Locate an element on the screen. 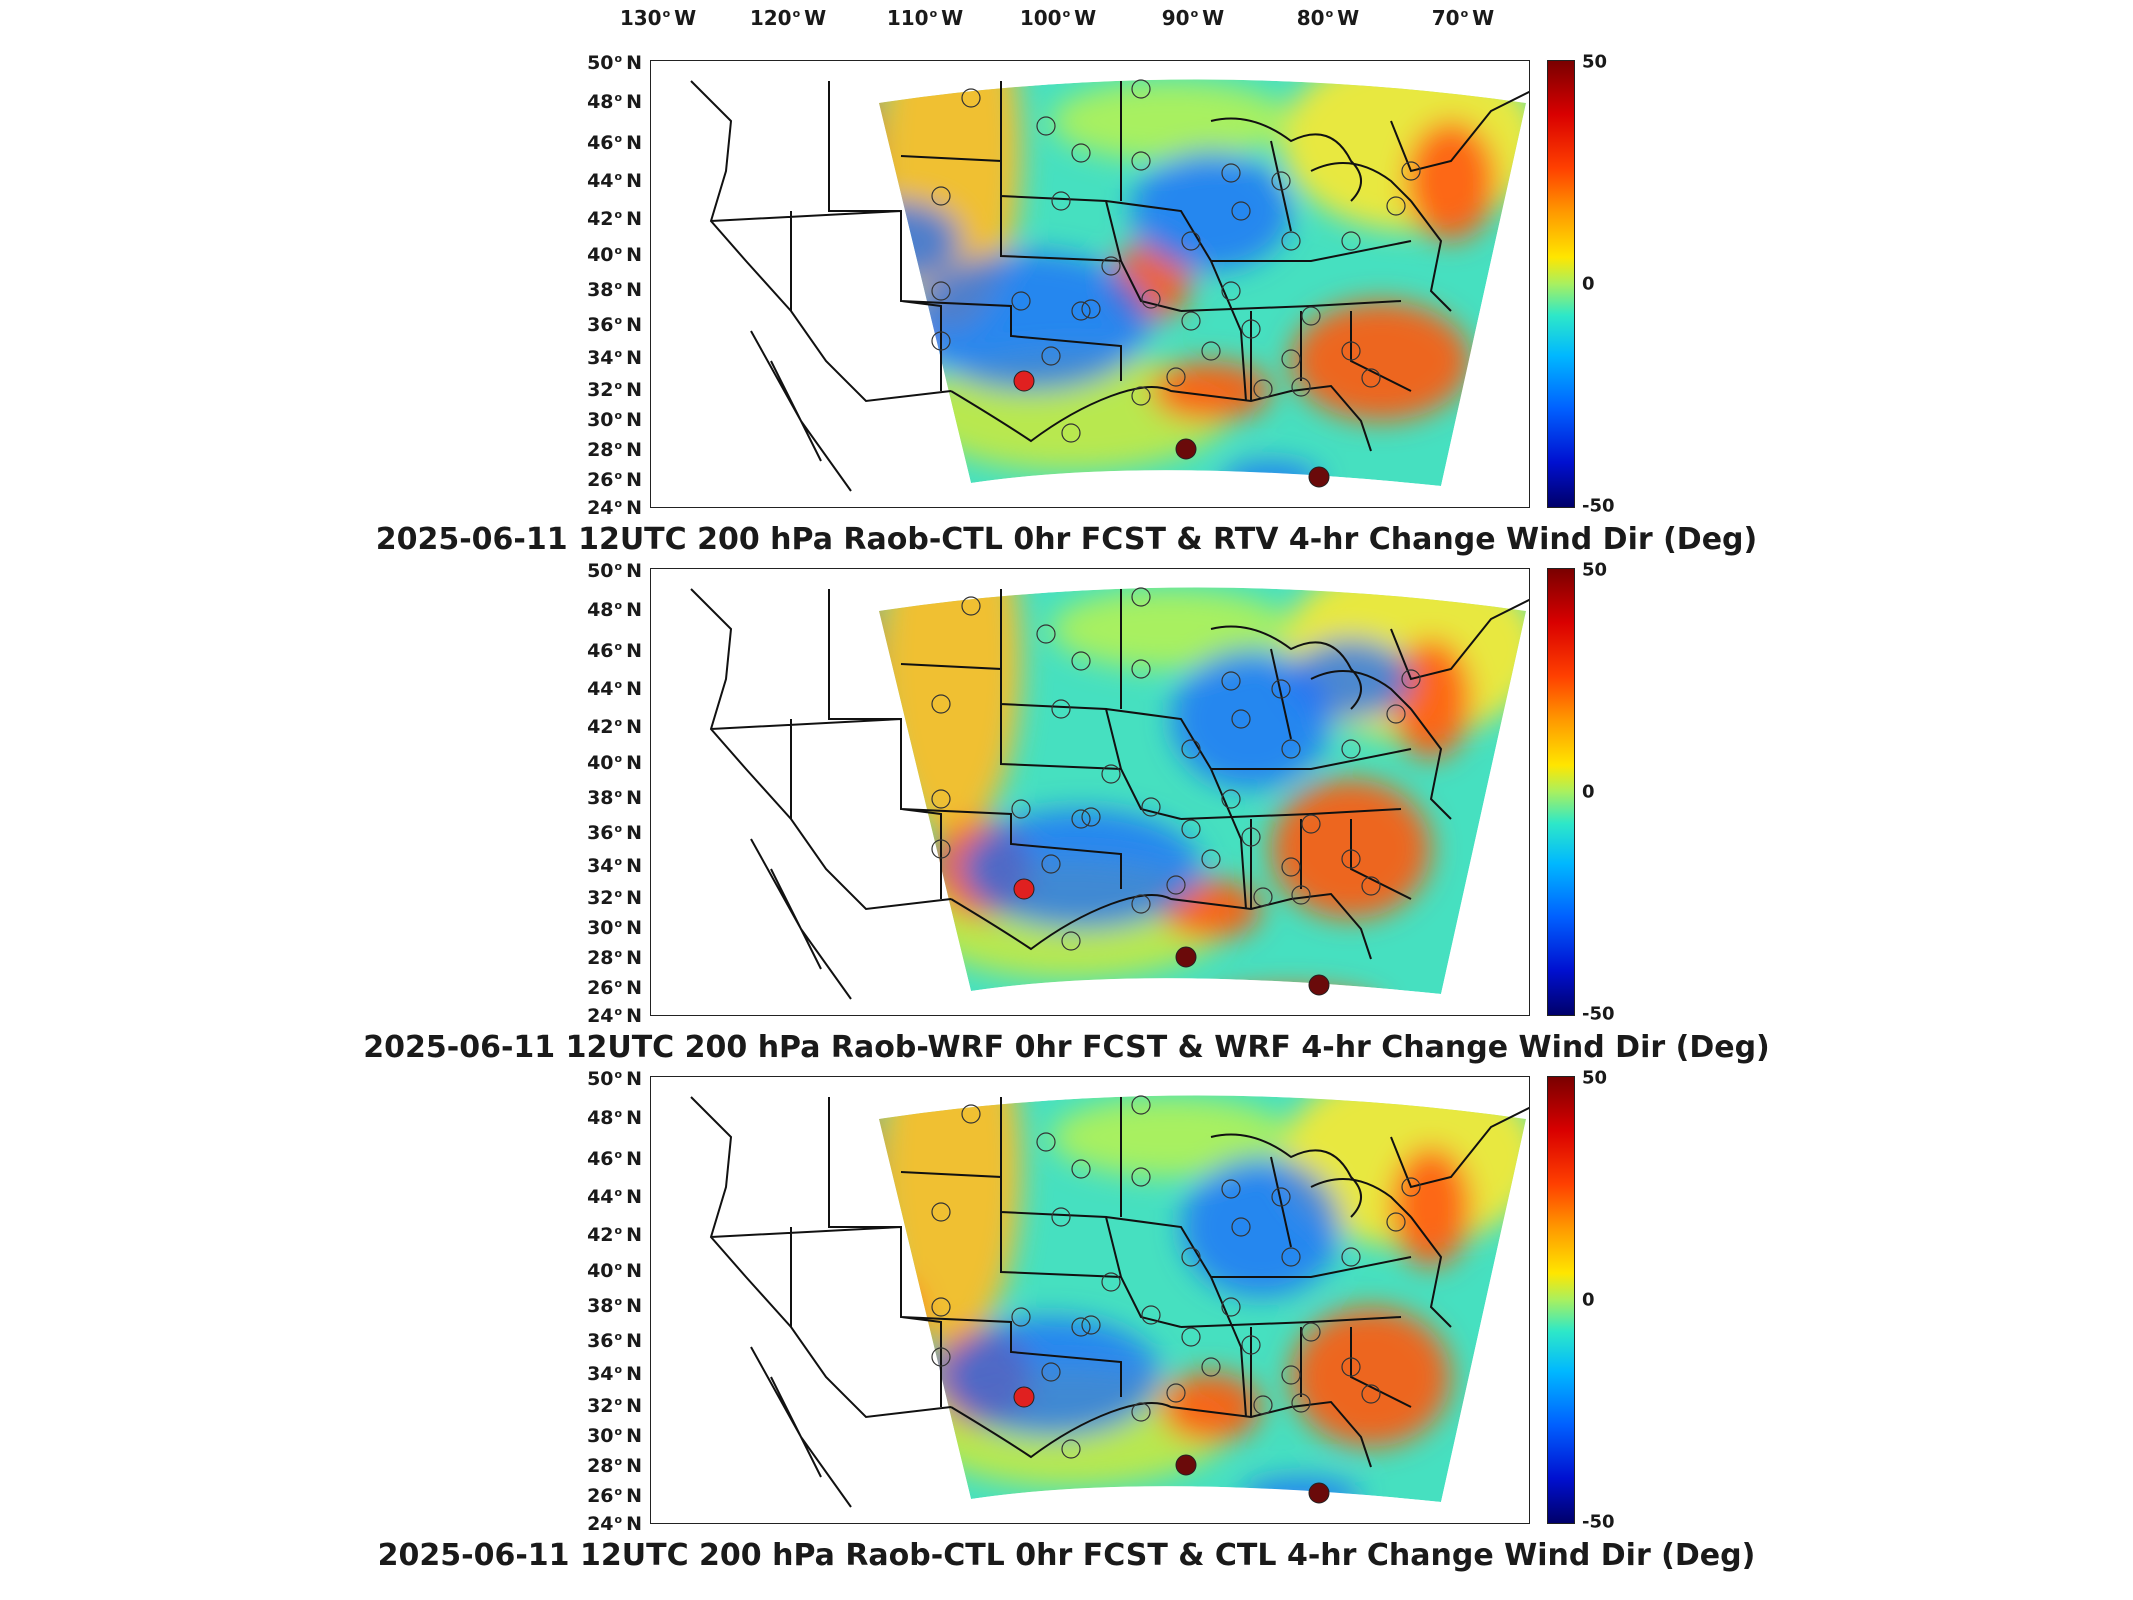 The image size is (2133, 1600). lat-tick: 28o N is located at coordinates (614, 450).